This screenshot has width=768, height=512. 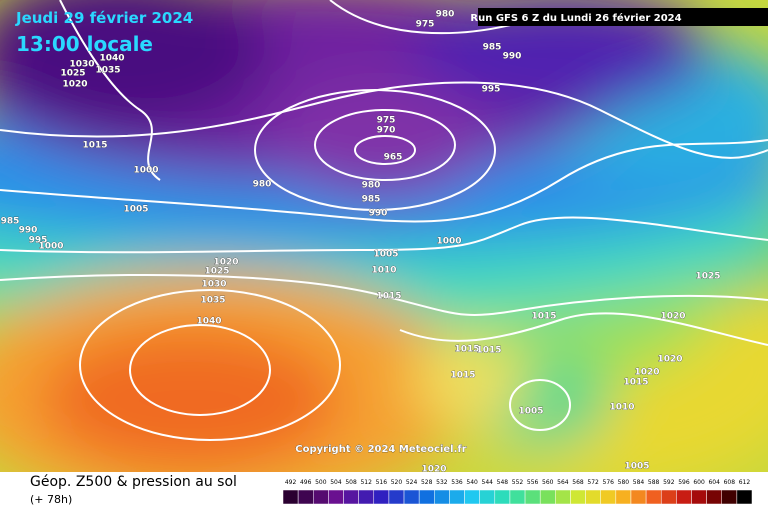 I want to click on scale-label: 552, so click(x=518, y=482).